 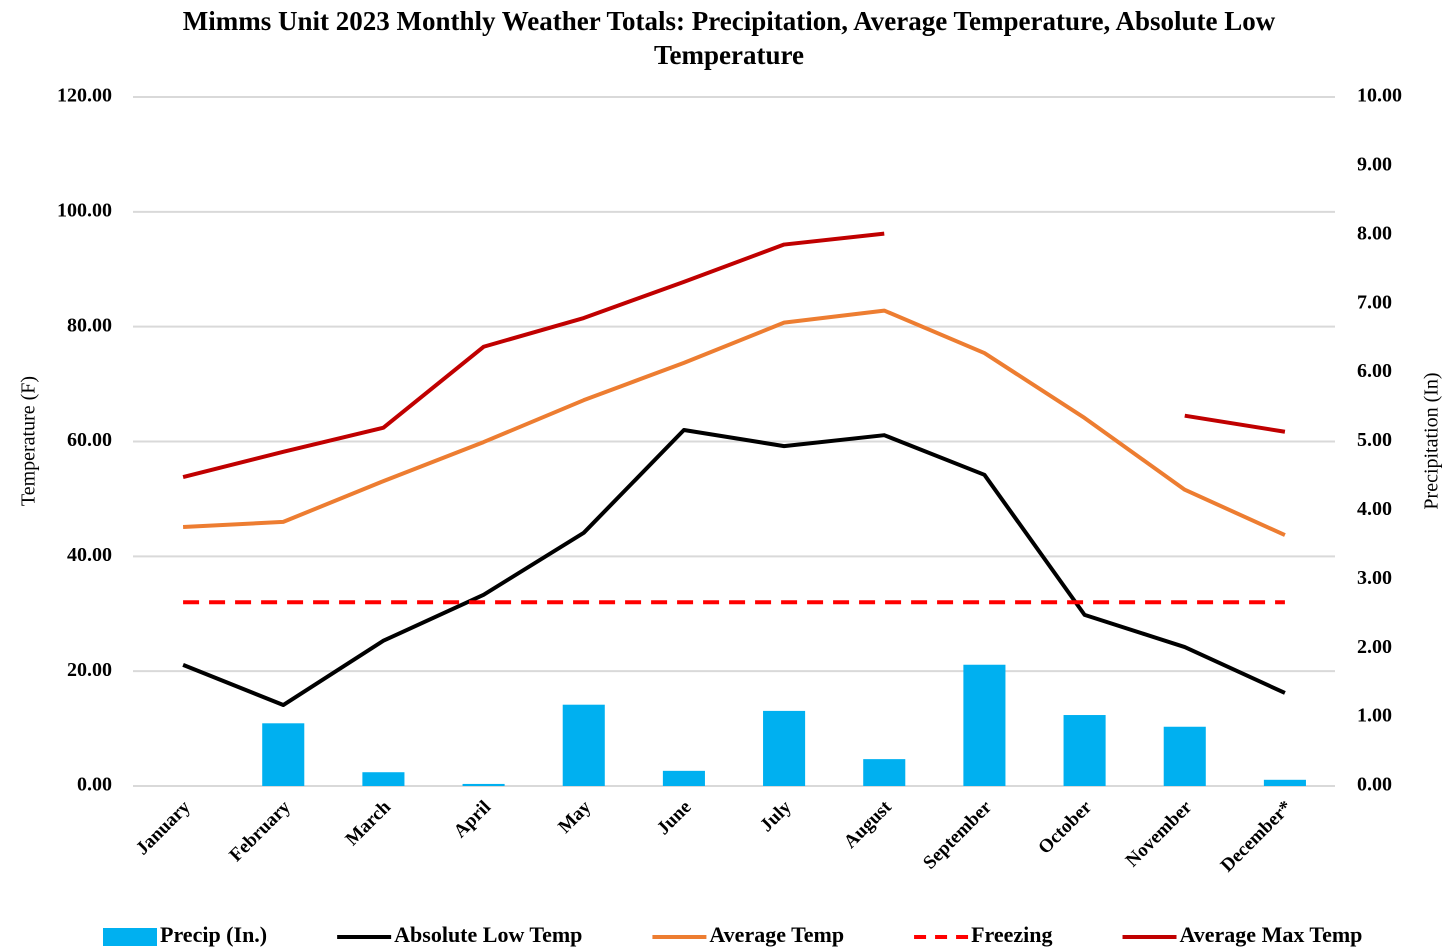 What do you see at coordinates (1257, 837) in the screenshot?
I see `x-tick-label: December*` at bounding box center [1257, 837].